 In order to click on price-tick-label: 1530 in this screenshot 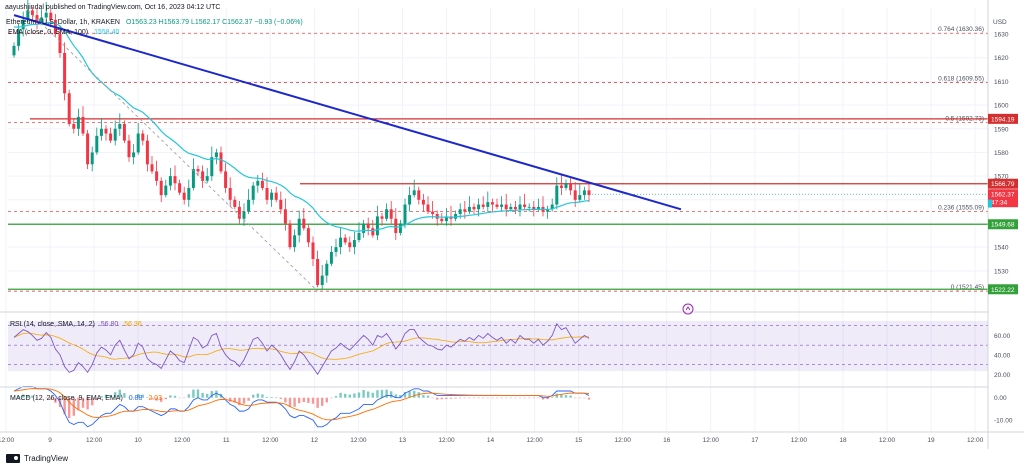, I will do `click(1001, 271)`.